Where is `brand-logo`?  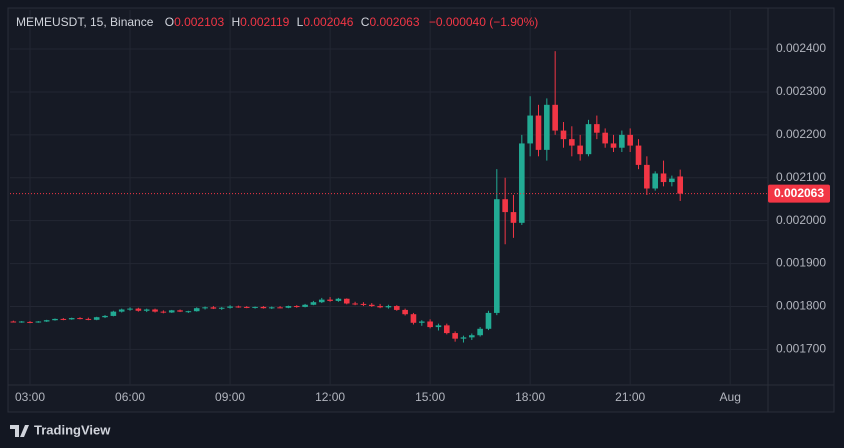 brand-logo is located at coordinates (19, 431).